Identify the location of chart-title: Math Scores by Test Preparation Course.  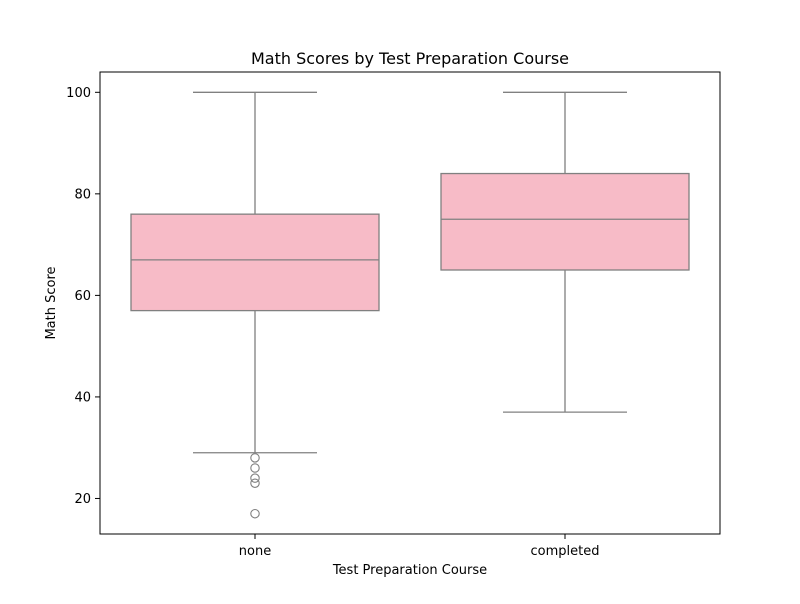
(410, 58).